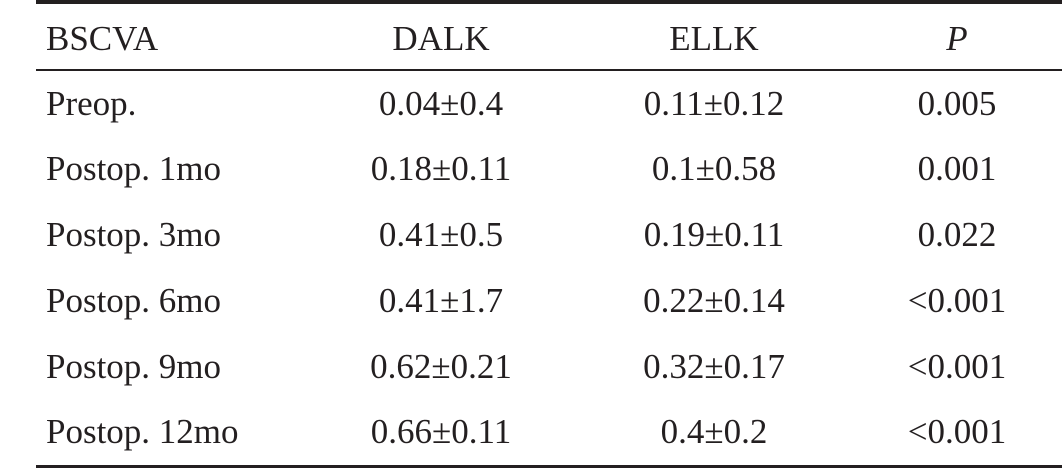 Image resolution: width=1062 pixels, height=470 pixels. Describe the element at coordinates (714, 103) in the screenshot. I see `ellk-value: 0.11±0.12` at that location.